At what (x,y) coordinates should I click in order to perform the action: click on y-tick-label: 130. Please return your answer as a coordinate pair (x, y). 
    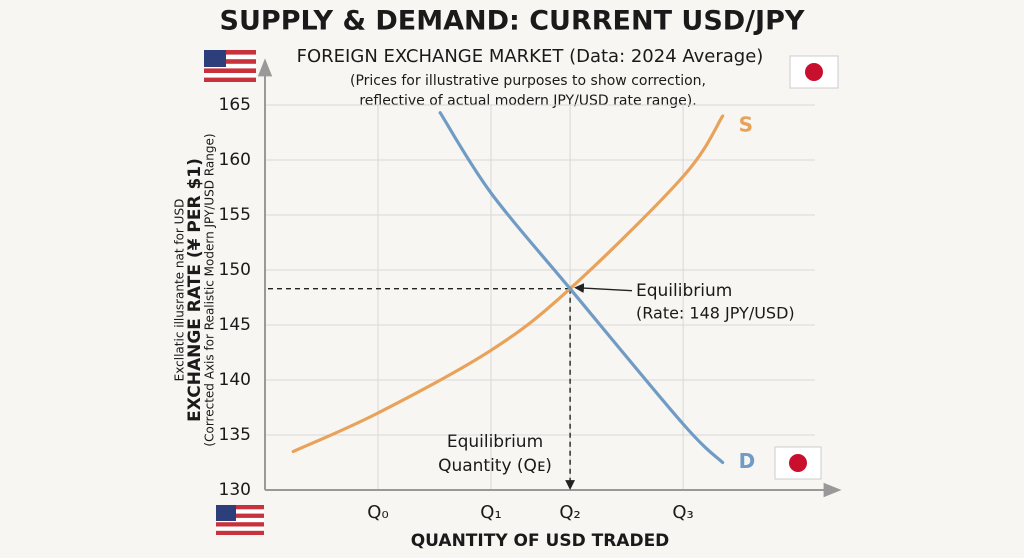
    Looking at the image, I should click on (235, 490).